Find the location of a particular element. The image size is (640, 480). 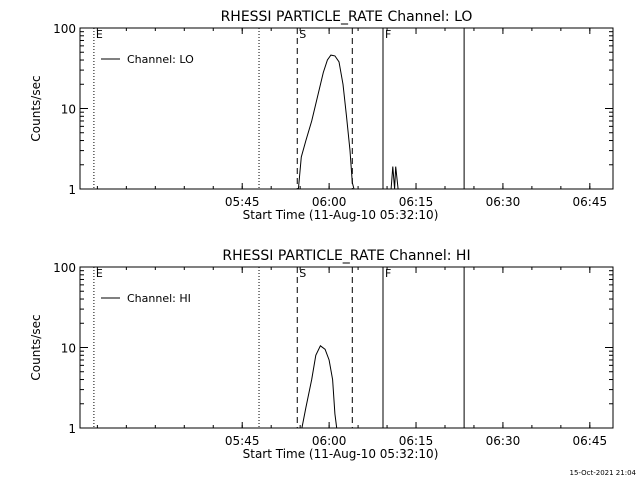

chart-title: RHESSI PARTICLE_RATE Channel: HI is located at coordinates (346, 256).